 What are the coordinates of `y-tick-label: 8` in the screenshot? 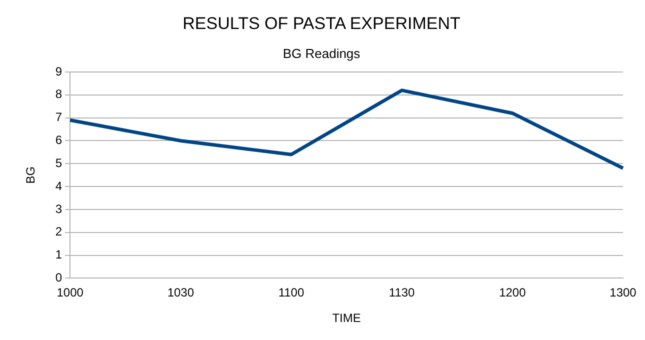 It's located at (58, 94).